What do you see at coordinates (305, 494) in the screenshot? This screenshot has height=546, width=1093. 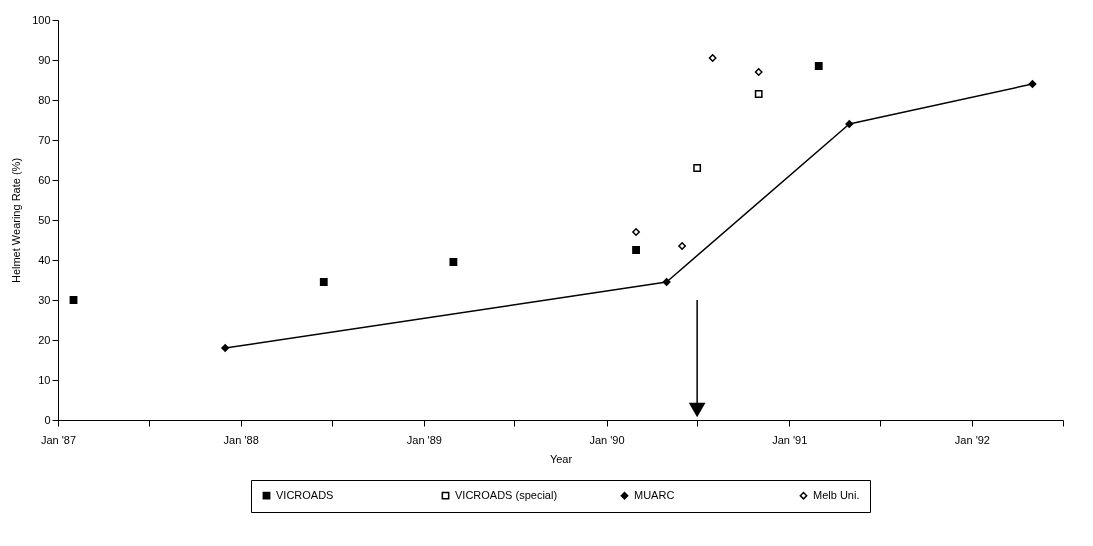 I see `legend-label: VICROADS` at bounding box center [305, 494].